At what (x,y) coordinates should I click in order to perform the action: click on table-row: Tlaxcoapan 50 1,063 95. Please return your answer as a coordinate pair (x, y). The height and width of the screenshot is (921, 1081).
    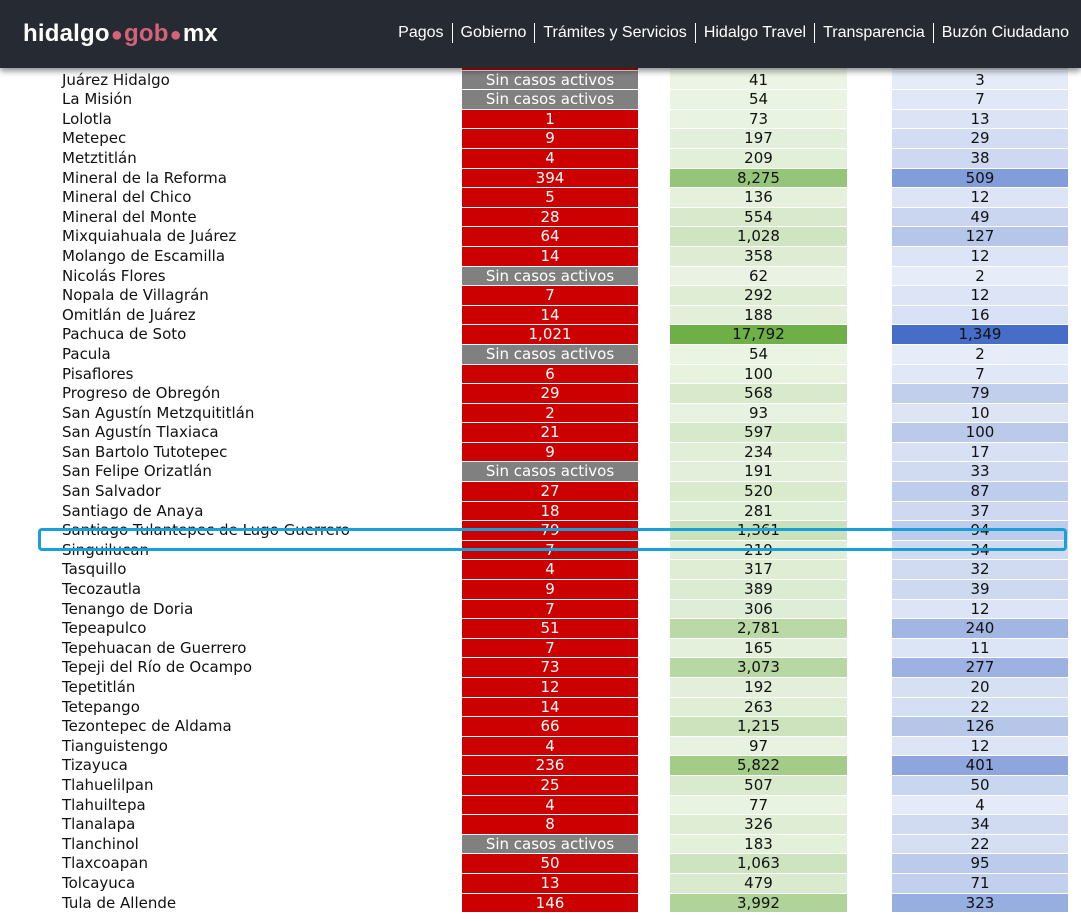
    Looking at the image, I should click on (540, 864).